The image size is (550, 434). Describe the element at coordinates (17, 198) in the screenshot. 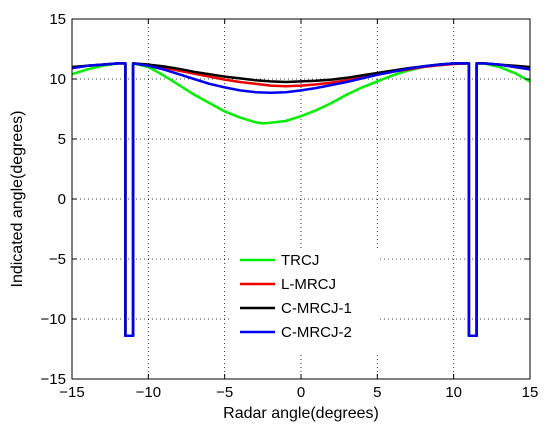

I see `y-axis-label: Indicated angle(degrees)` at that location.